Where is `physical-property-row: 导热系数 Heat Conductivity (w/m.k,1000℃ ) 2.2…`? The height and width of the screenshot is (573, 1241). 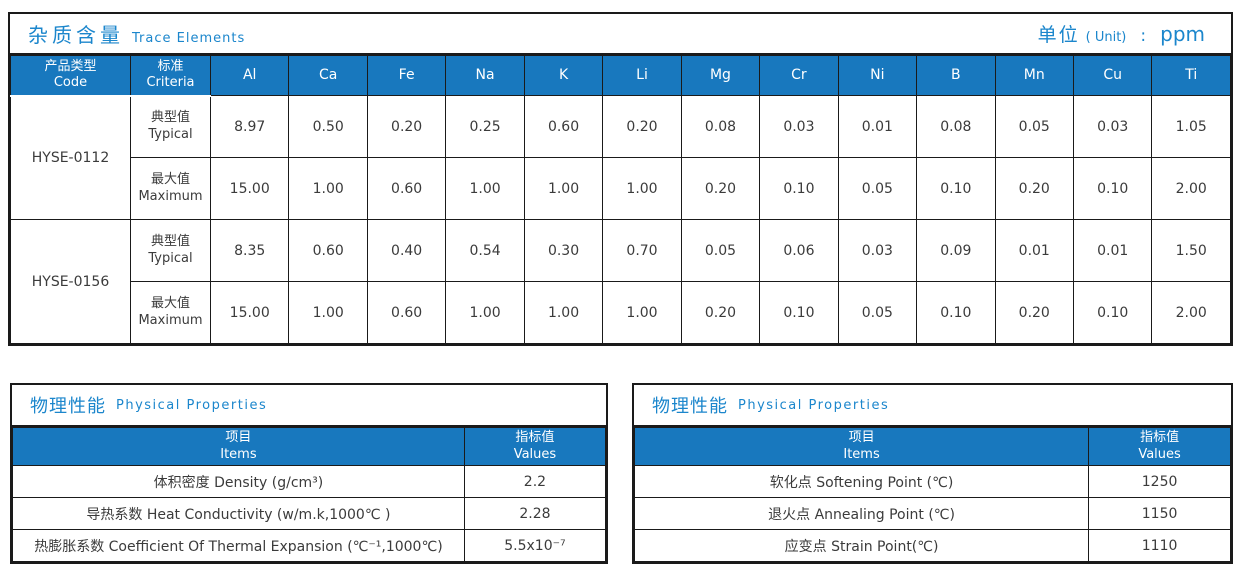 physical-property-row: 导热系数 Heat Conductivity (w/m.k,1000℃ ) 2.2… is located at coordinates (309, 513).